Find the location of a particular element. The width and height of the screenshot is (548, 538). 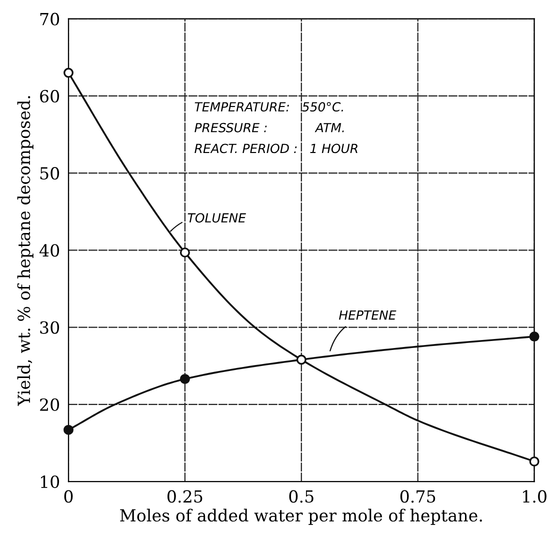

y-tick-label: 70 is located at coordinates (50, 19).